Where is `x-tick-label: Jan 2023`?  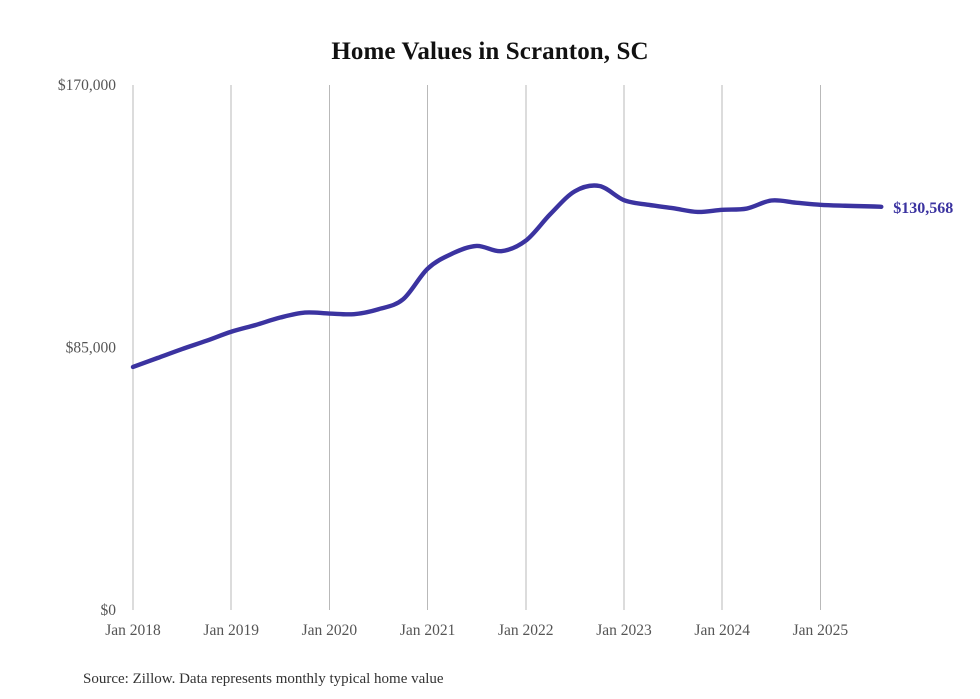 x-tick-label: Jan 2023 is located at coordinates (624, 630).